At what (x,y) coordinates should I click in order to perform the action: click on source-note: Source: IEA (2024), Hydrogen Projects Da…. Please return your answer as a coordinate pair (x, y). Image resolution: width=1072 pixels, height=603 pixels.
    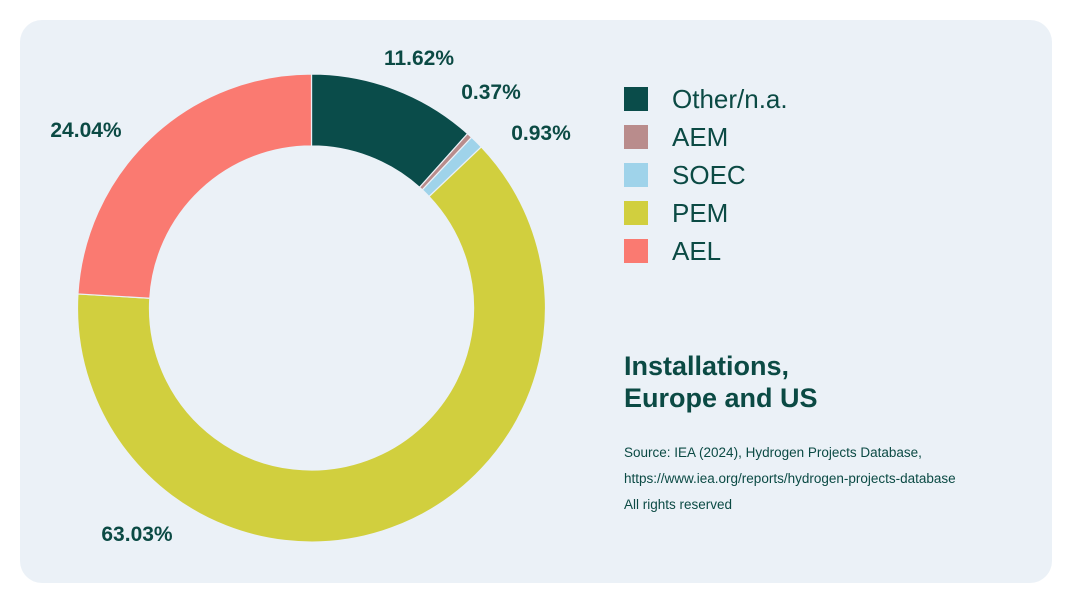
    Looking at the image, I should click on (790, 479).